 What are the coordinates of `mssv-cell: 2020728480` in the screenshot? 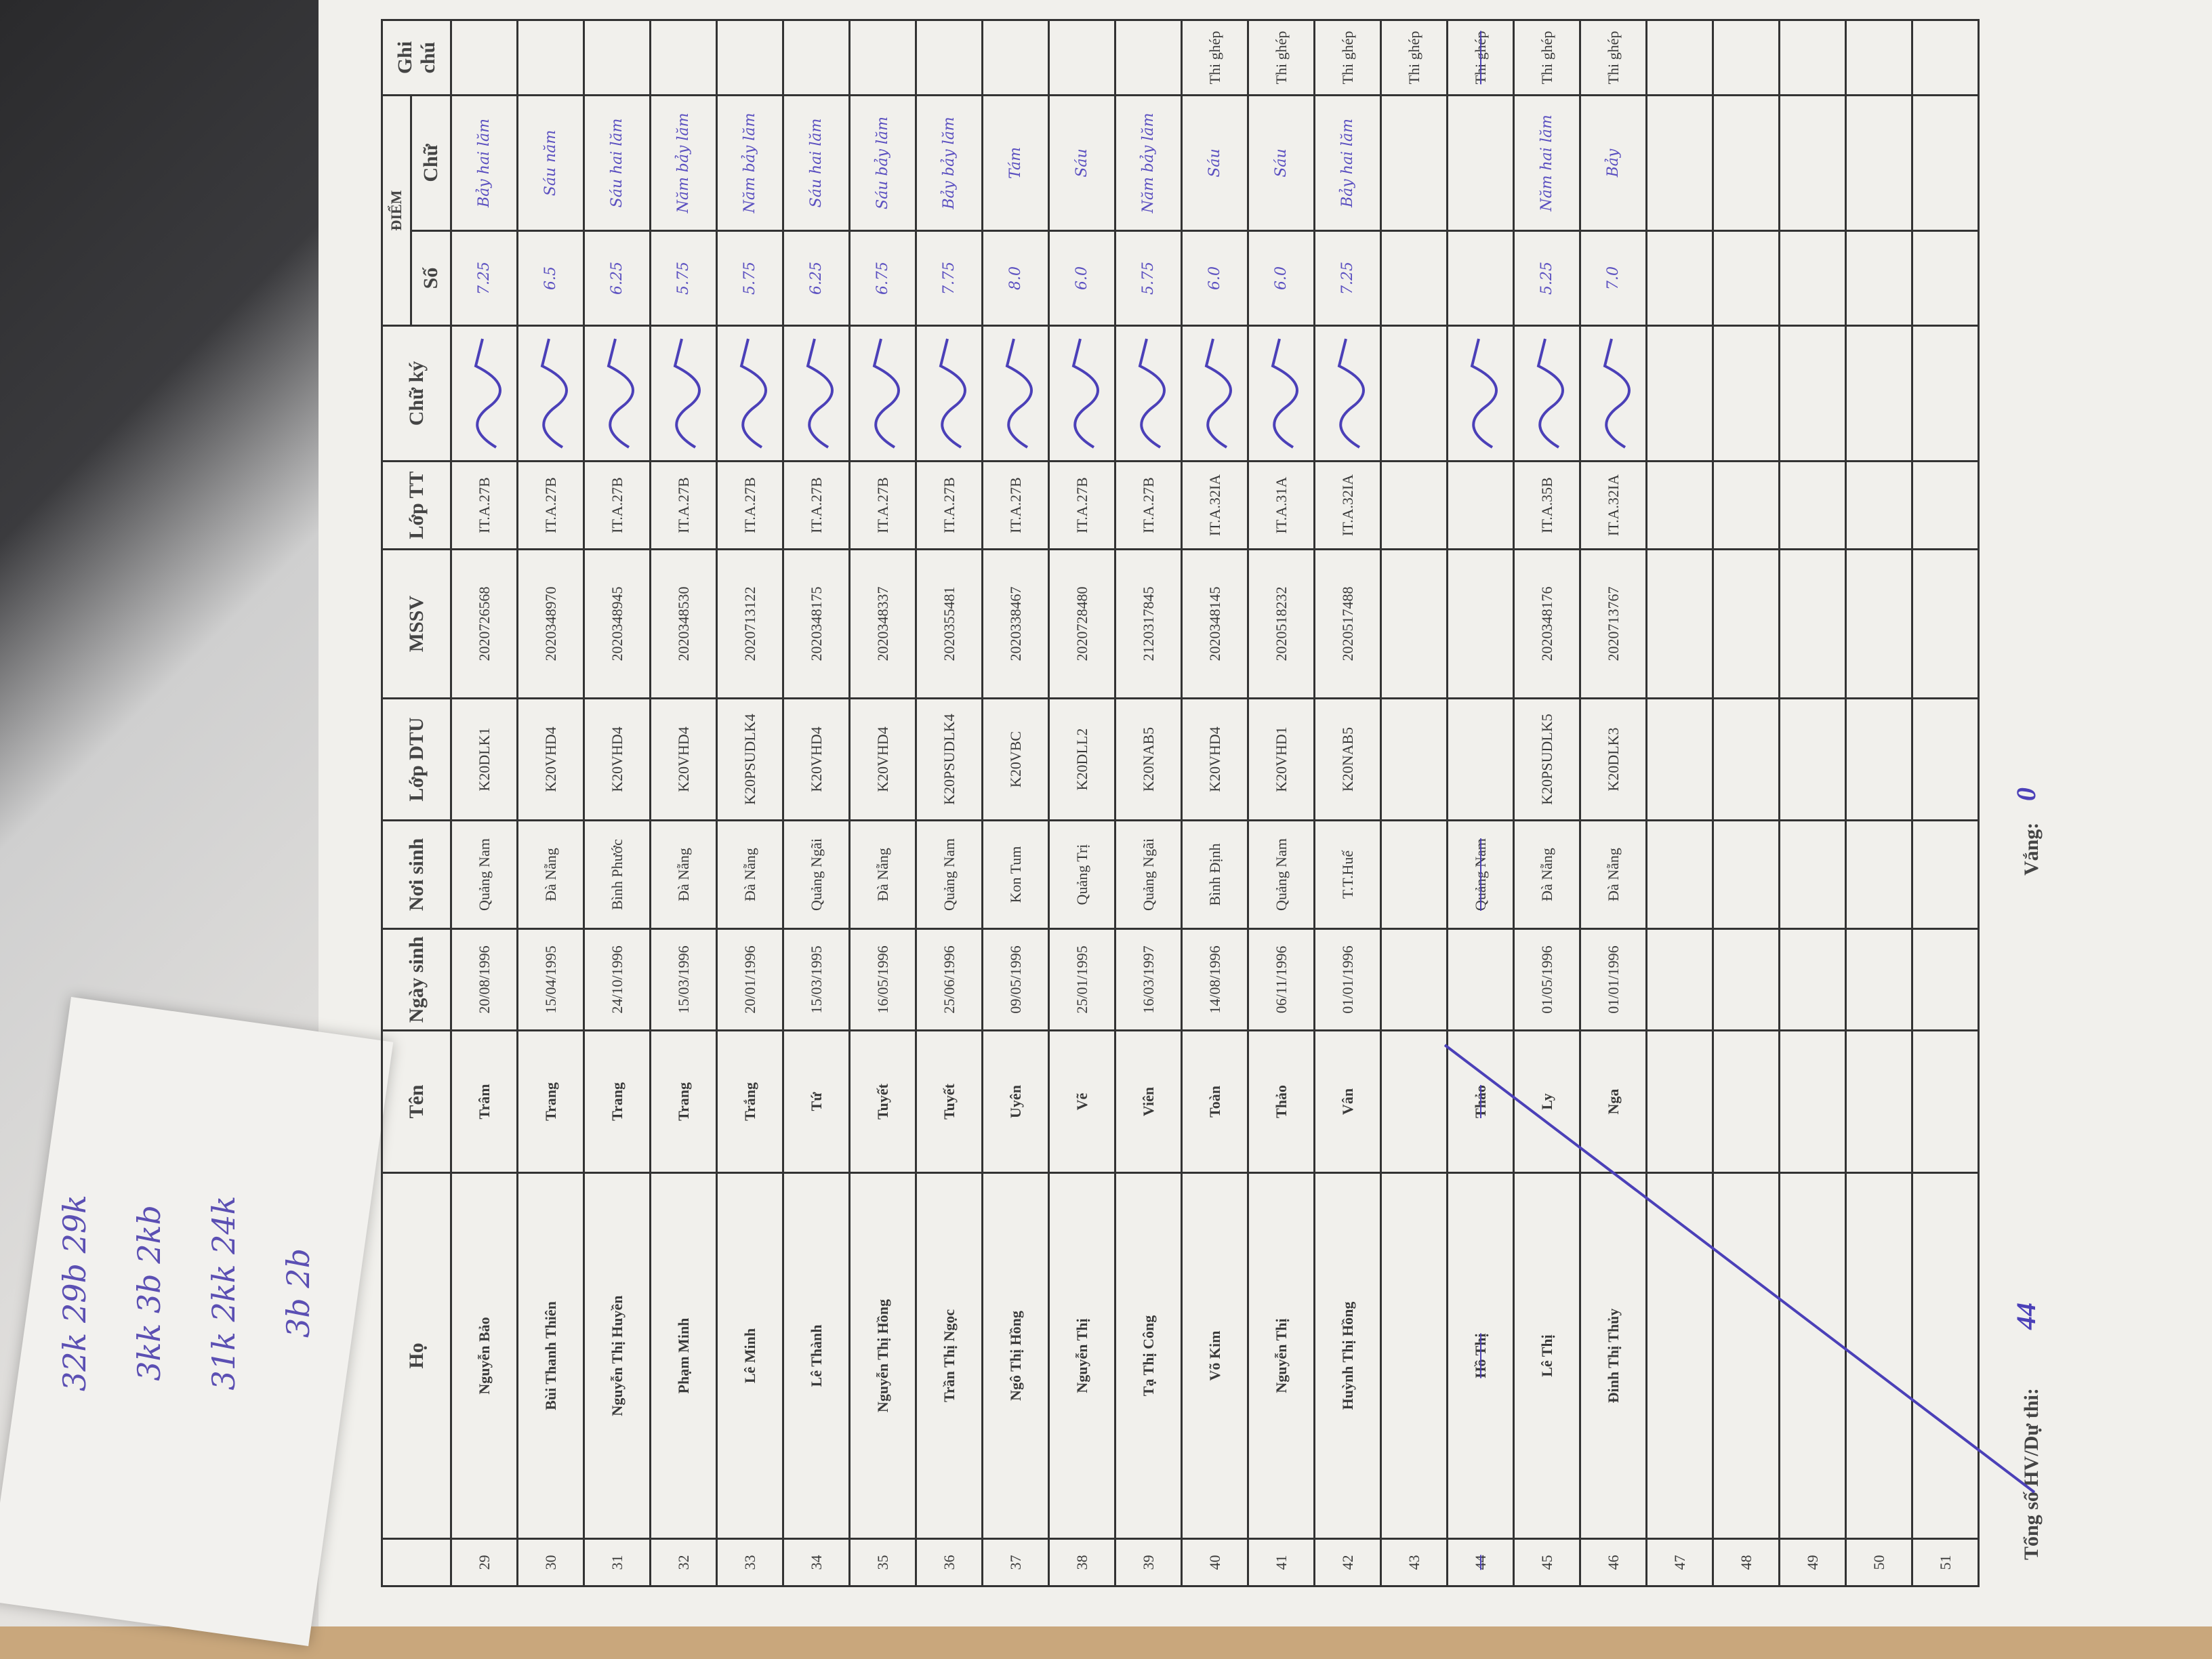 It's located at (1081, 624).